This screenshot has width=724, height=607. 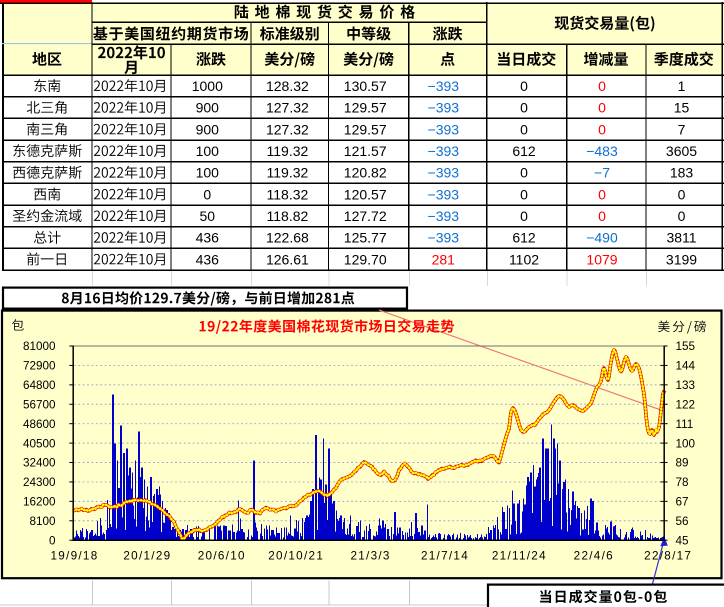 What do you see at coordinates (682, 129) in the screenshot?
I see `svg-text: 7` at bounding box center [682, 129].